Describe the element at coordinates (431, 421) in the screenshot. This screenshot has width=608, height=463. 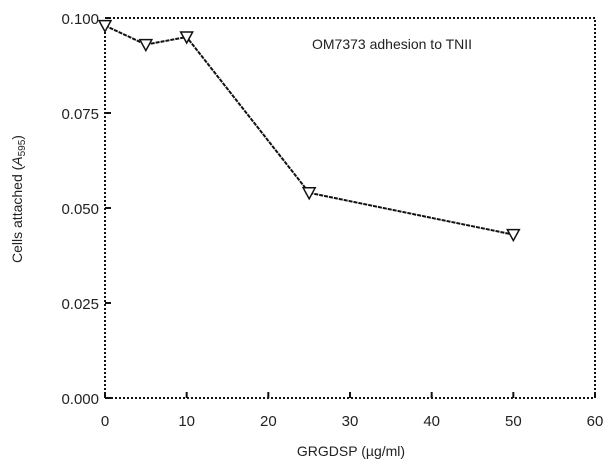
I see `x-tick-label: 40` at that location.